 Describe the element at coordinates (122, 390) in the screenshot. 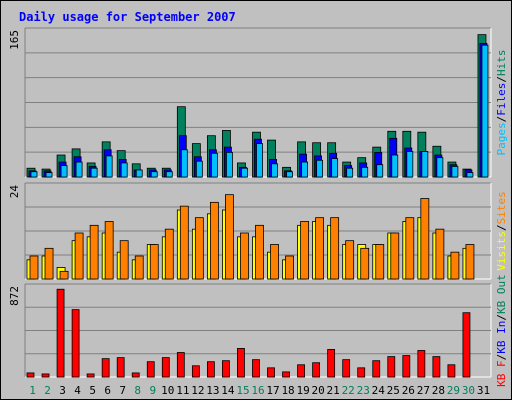

I see `x-tick-label-day-7: 7` at that location.